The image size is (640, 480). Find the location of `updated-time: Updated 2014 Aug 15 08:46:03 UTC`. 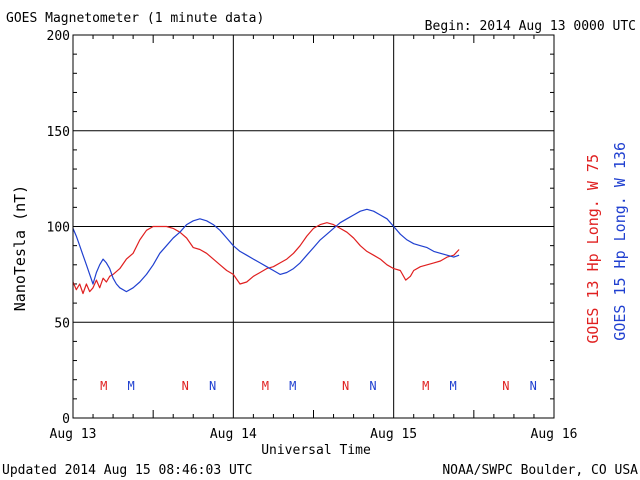

updated-time: Updated 2014 Aug 15 08:46:03 UTC is located at coordinates (127, 470).